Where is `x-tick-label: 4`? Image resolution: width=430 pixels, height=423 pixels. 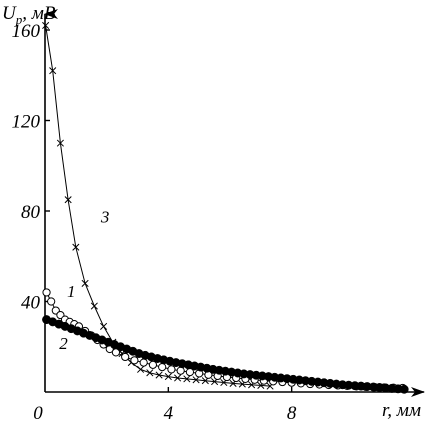
x-tick-label: 4 is located at coordinates (169, 413).